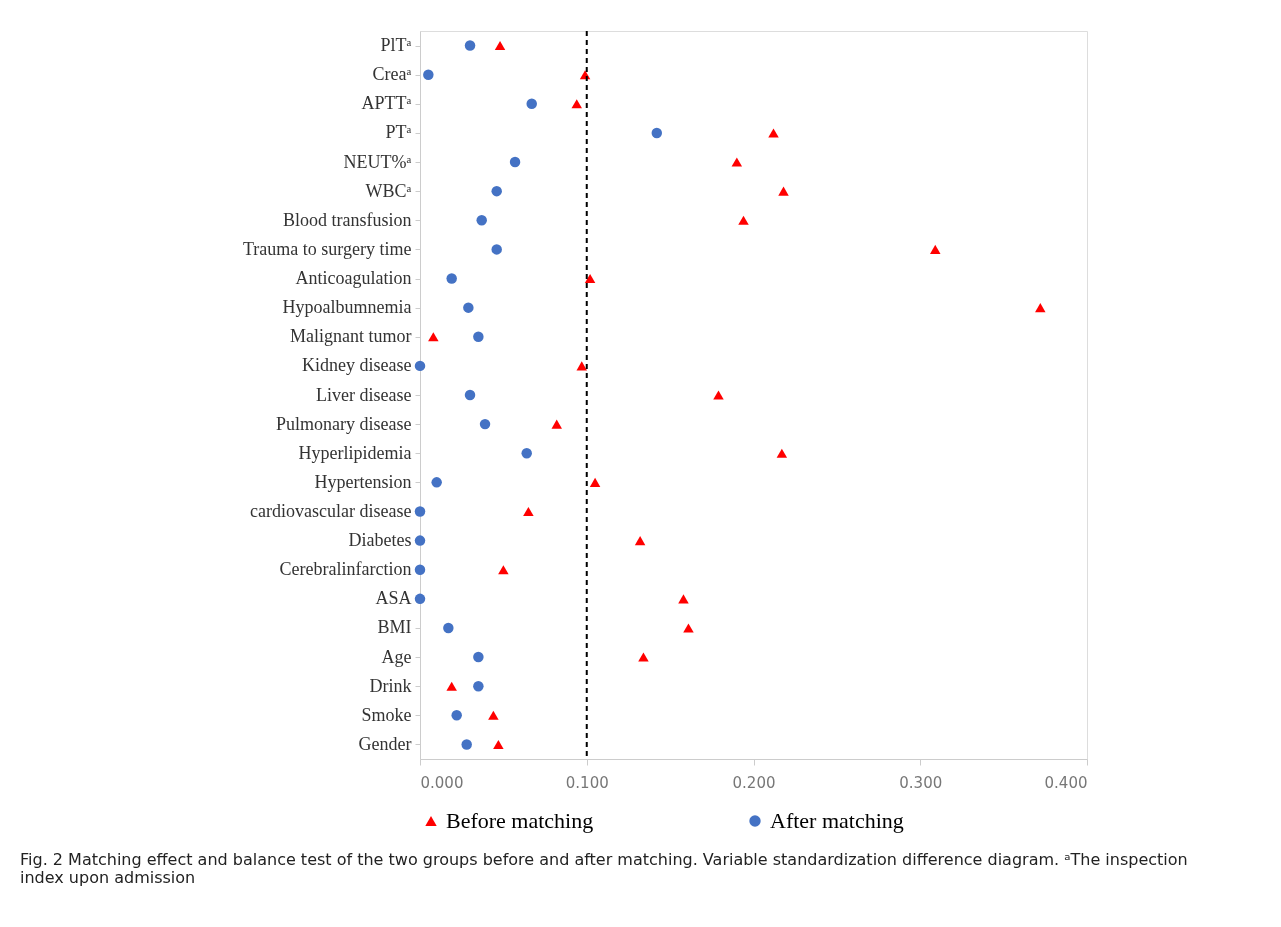  What do you see at coordinates (587, 782) in the screenshot?
I see `x-tick-label: 0.100` at bounding box center [587, 782].